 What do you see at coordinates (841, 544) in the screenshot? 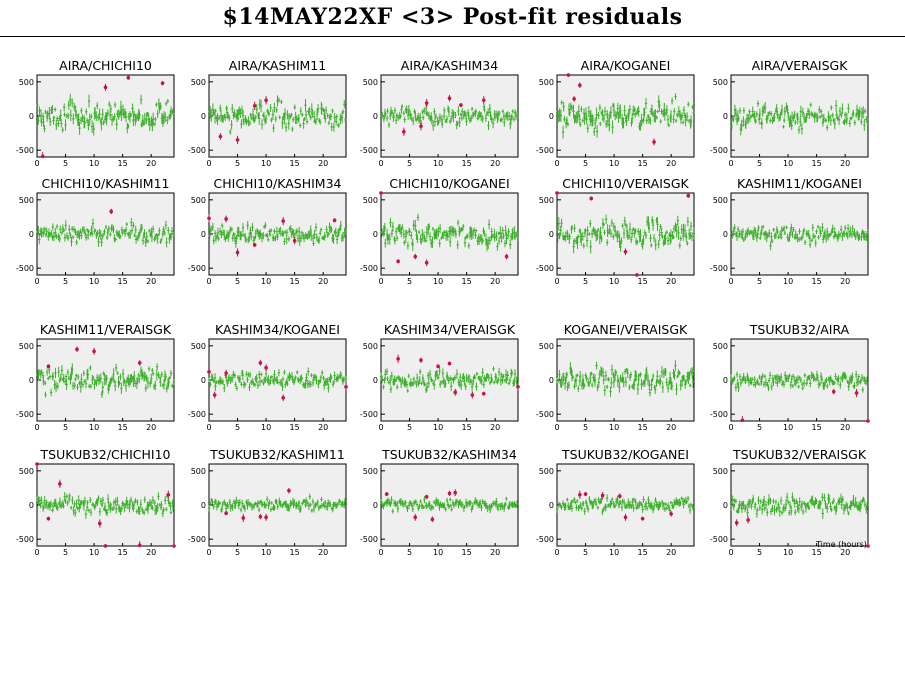
I see `x-axis-caption: Time (hours)` at bounding box center [841, 544].